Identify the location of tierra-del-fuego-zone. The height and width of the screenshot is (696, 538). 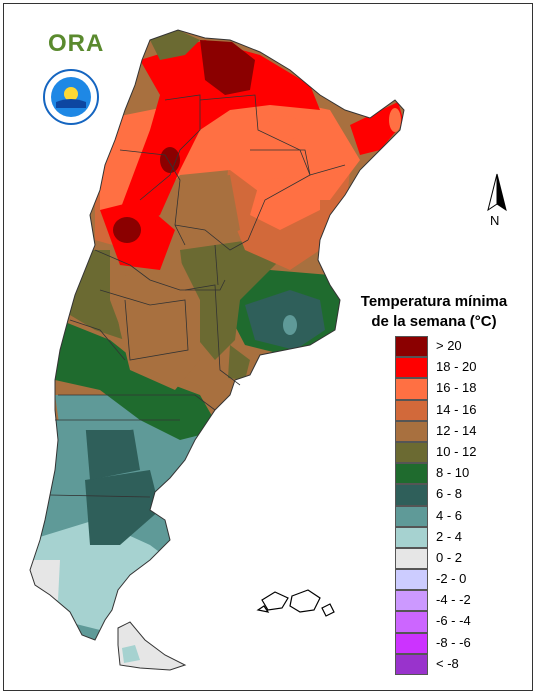
(131, 654).